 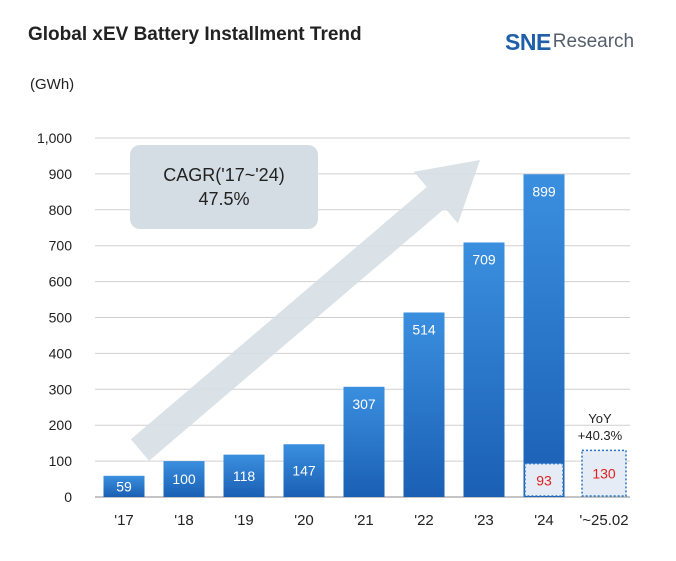 What do you see at coordinates (61, 210) in the screenshot?
I see `y-tick-label: 800` at bounding box center [61, 210].